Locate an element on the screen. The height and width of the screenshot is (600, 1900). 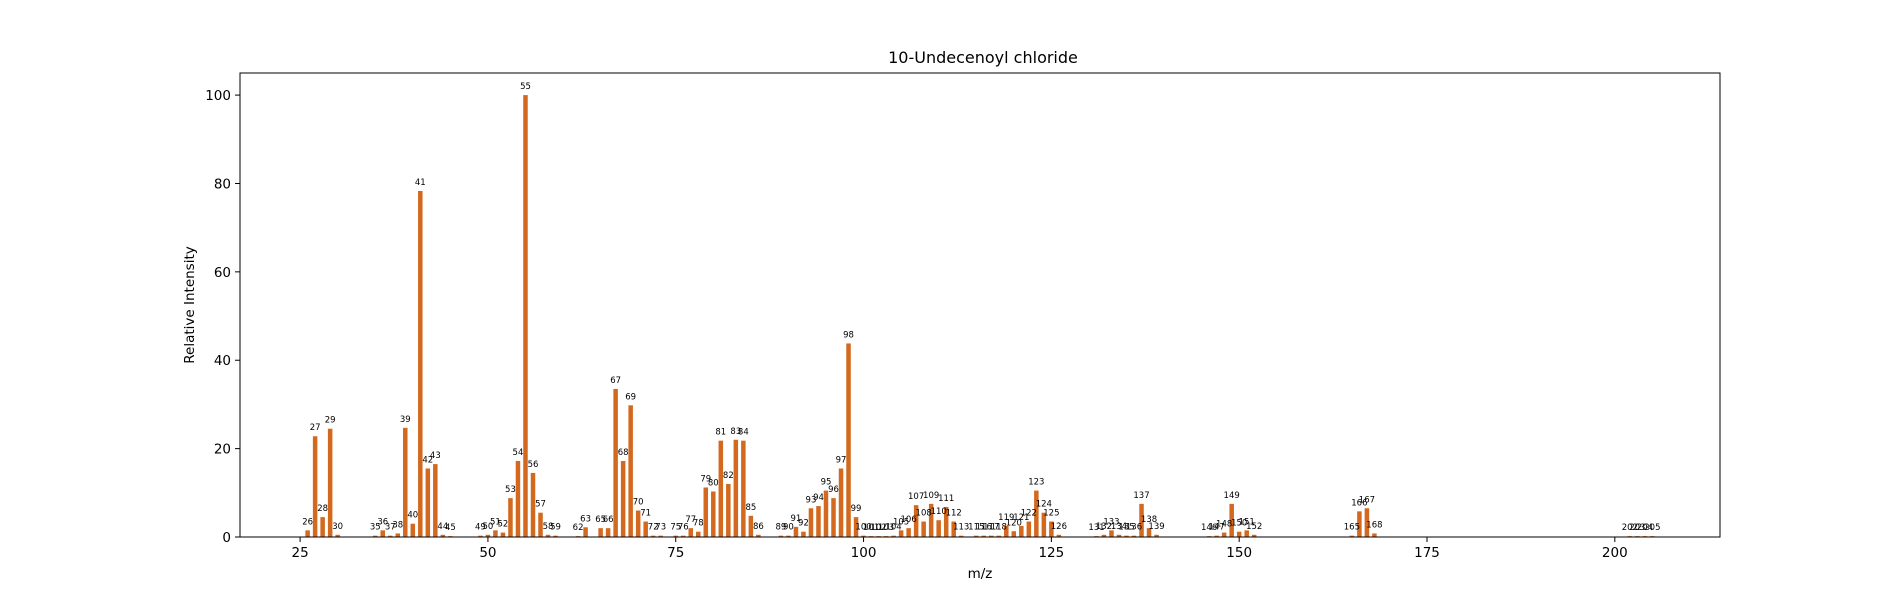
bar-label-mz-103: 103 is located at coordinates (886, 528).